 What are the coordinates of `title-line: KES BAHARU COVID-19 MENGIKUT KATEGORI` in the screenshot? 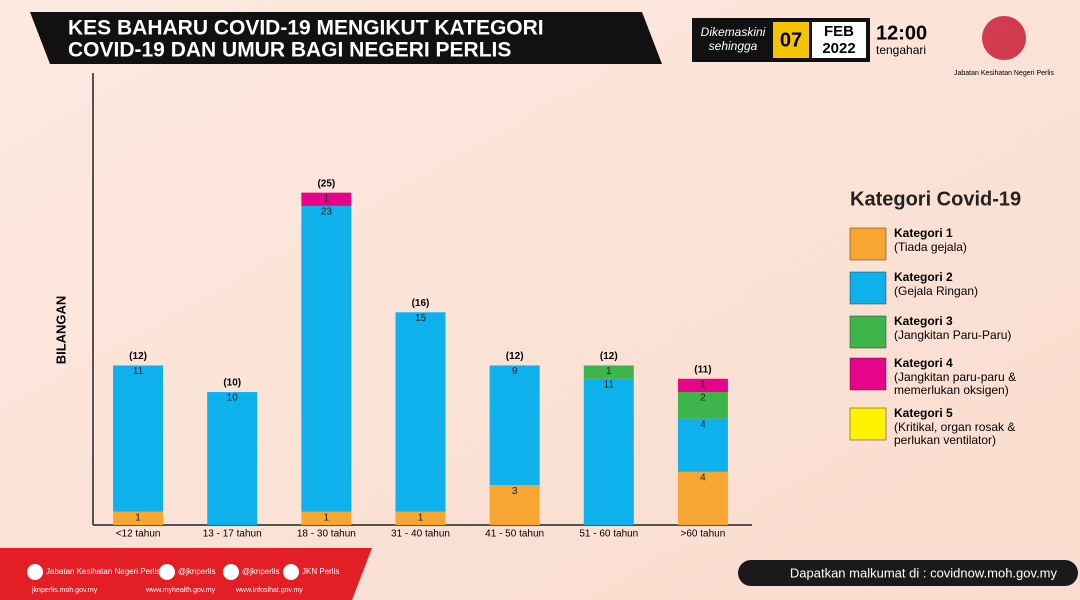 It's located at (306, 28).